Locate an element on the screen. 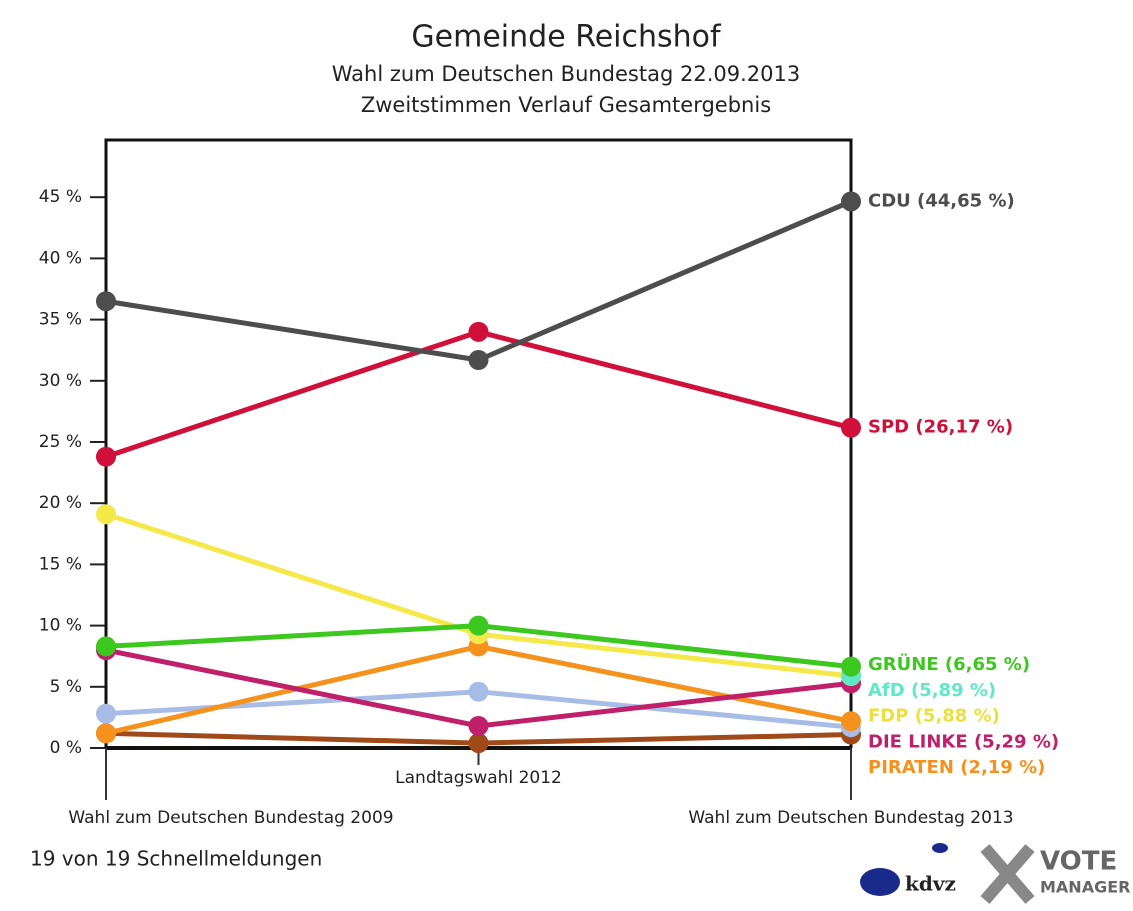 The width and height of the screenshot is (1133, 911). value-label: SPD (26,17 %) is located at coordinates (940, 427).